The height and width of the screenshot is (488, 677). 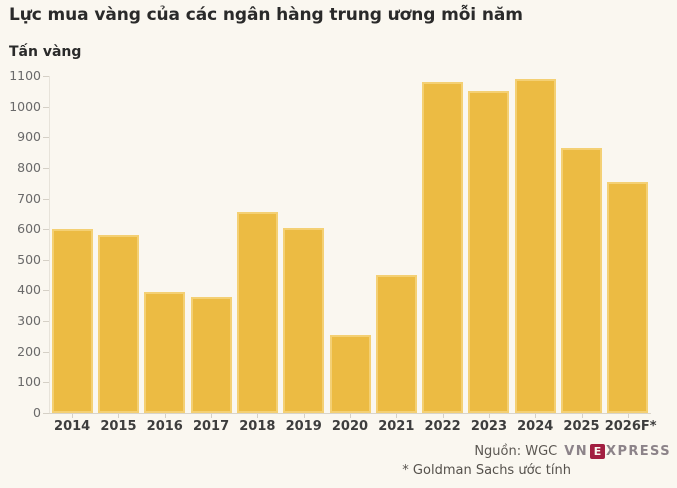 I want to click on vnexpress-logo: VN E XPRESS, so click(x=617, y=451).